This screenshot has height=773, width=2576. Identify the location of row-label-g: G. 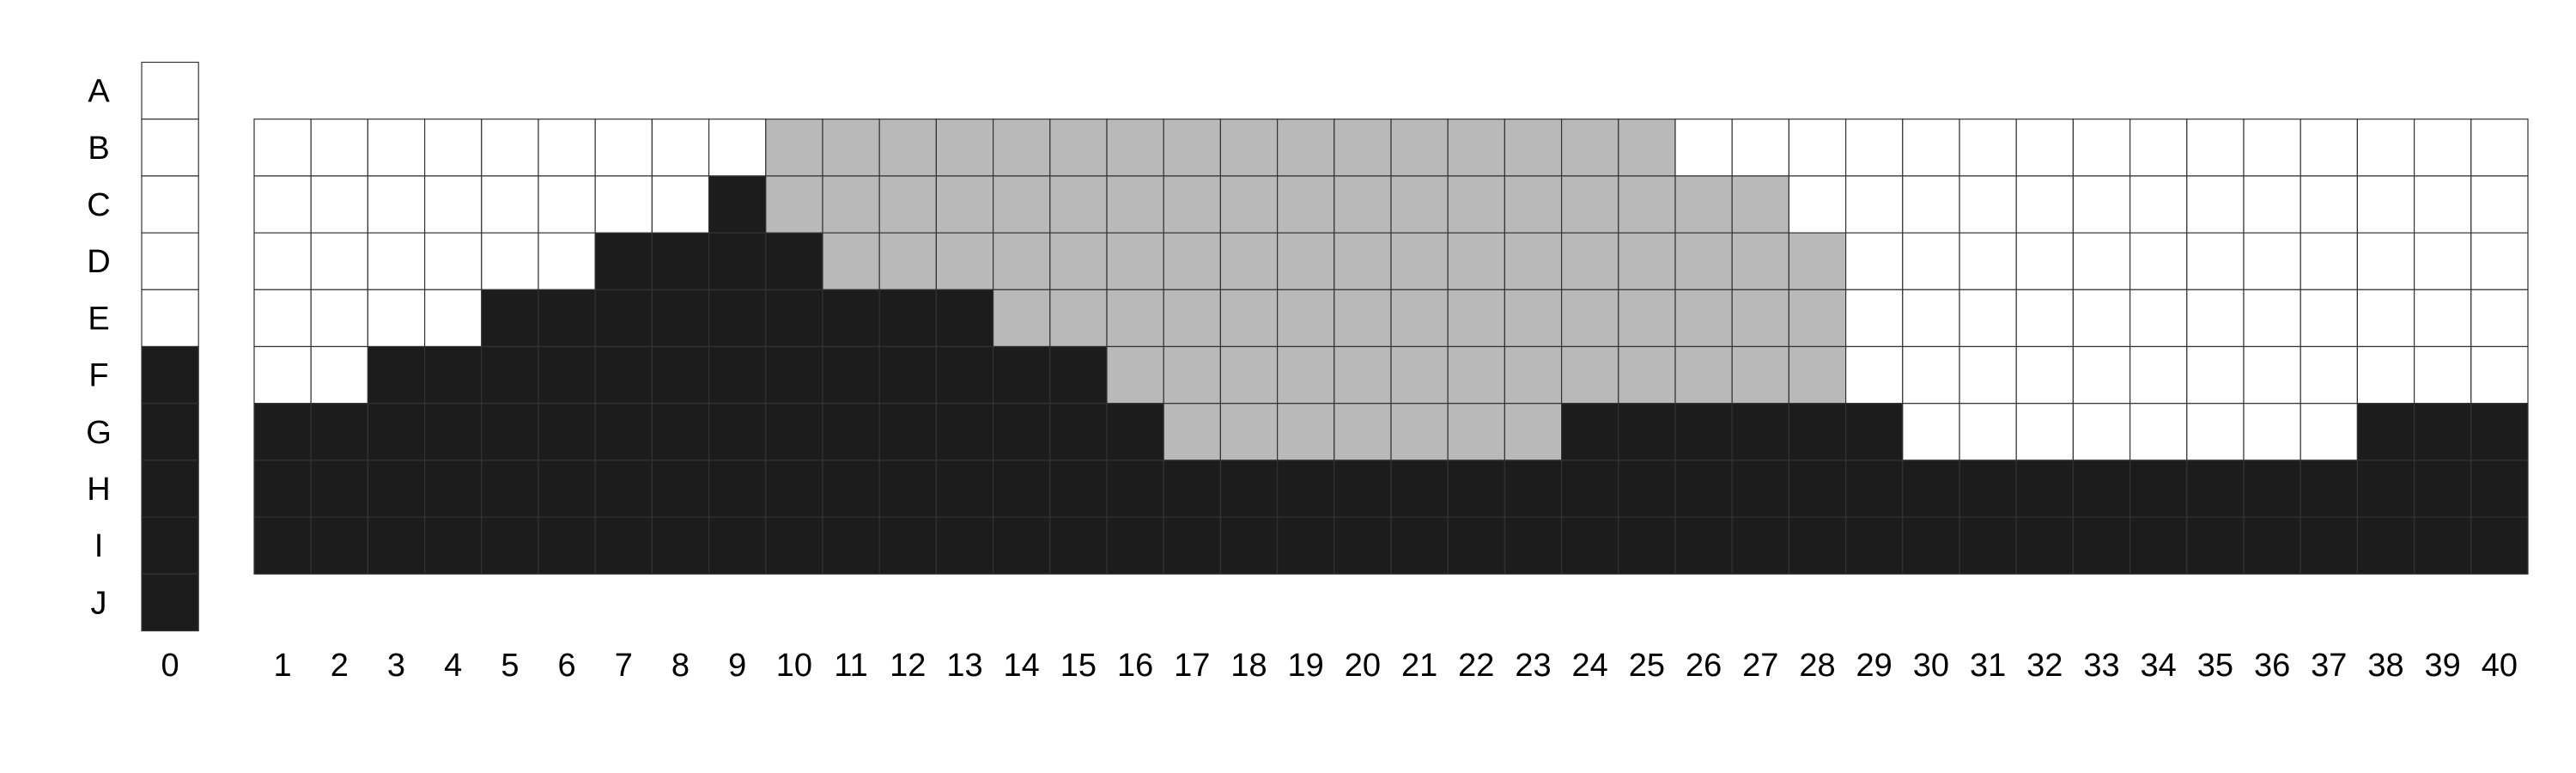
(99, 433).